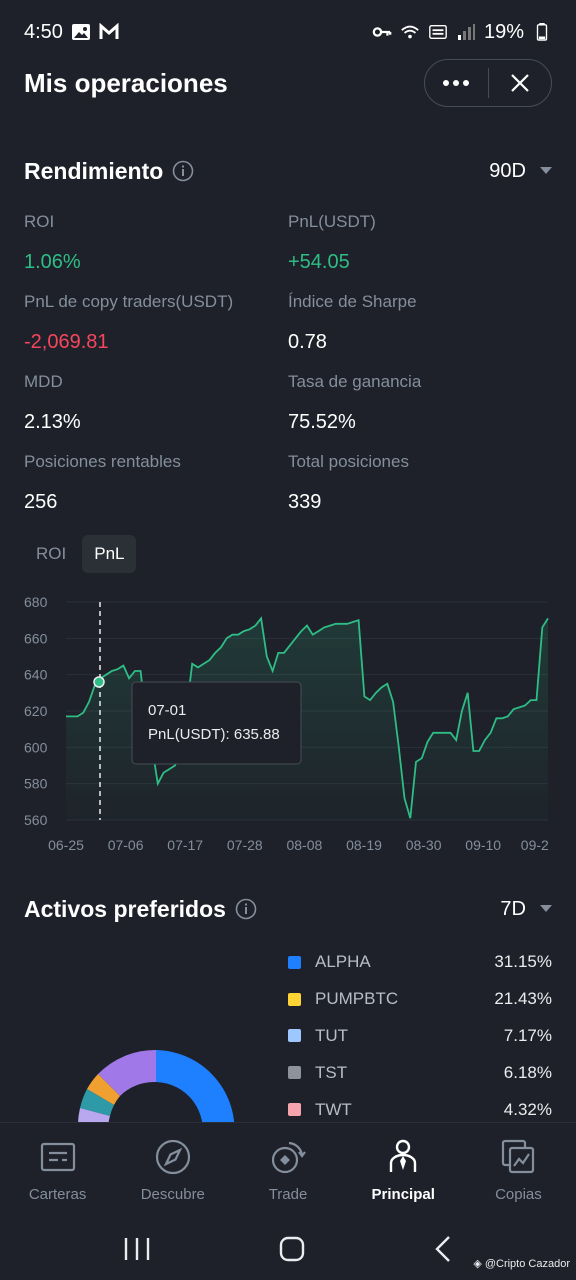 Image resolution: width=576 pixels, height=1280 pixels. I want to click on header-actions, so click(488, 83).